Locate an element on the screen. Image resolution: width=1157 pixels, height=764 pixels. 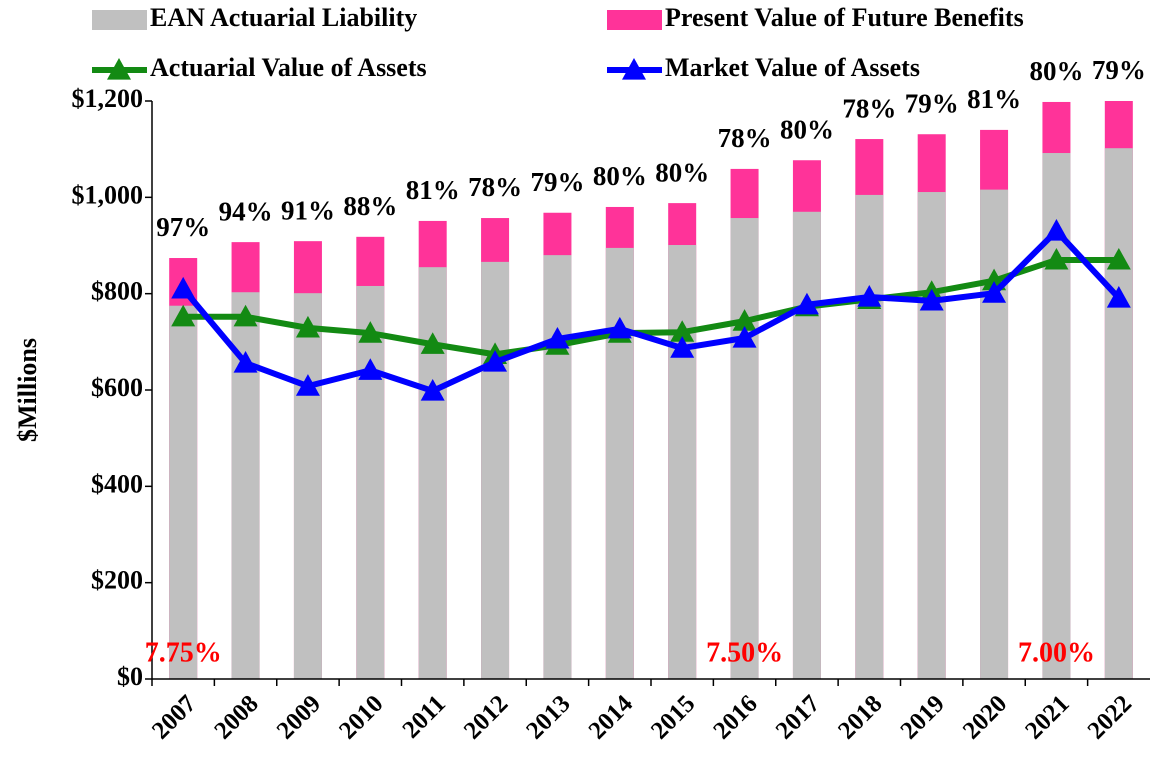
x-tick-label: 2013 is located at coordinates (548, 717).